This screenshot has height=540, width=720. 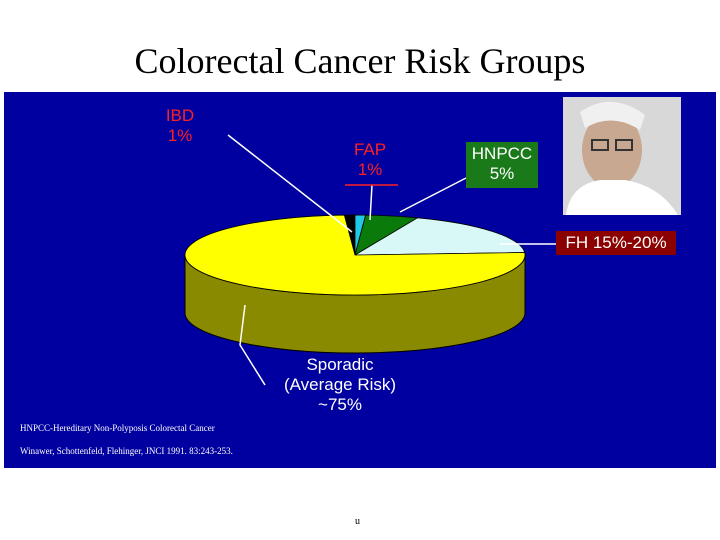 I want to click on category-label: FH, so click(x=577, y=242).